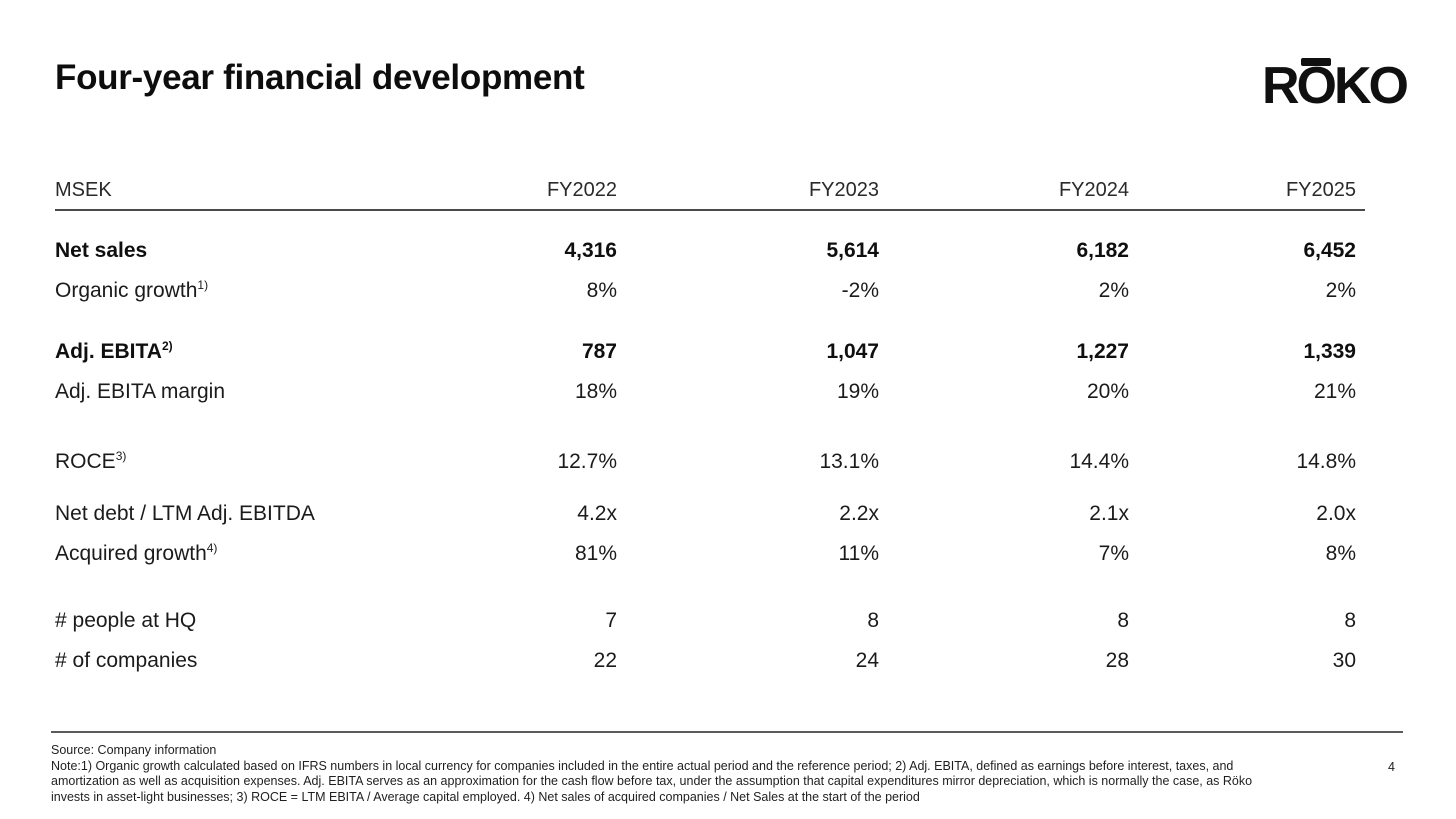 The image size is (1456, 819). I want to click on value-cell: 14.4%, so click(1099, 461).